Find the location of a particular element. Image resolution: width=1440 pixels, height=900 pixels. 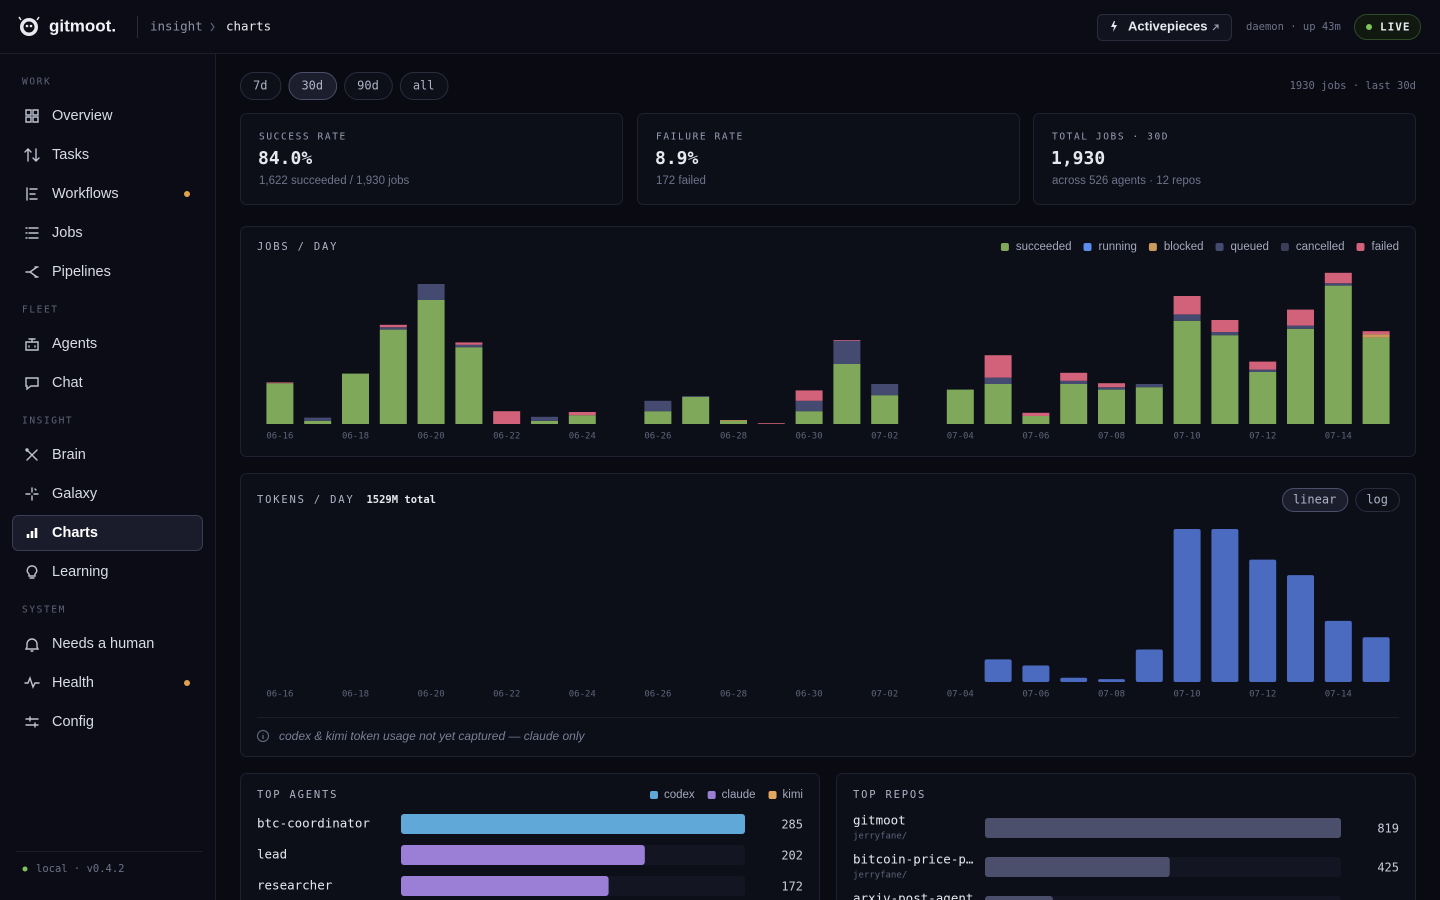

nav-item: Config is located at coordinates (73, 722).